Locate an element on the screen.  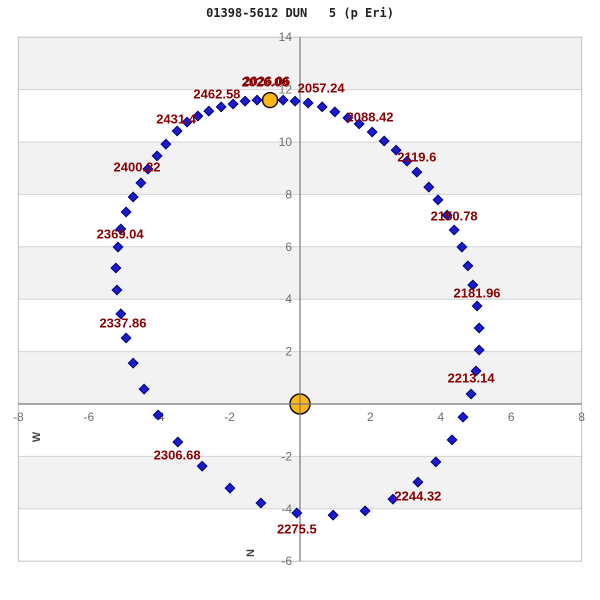
north-direction-label: N is located at coordinates (251, 553).